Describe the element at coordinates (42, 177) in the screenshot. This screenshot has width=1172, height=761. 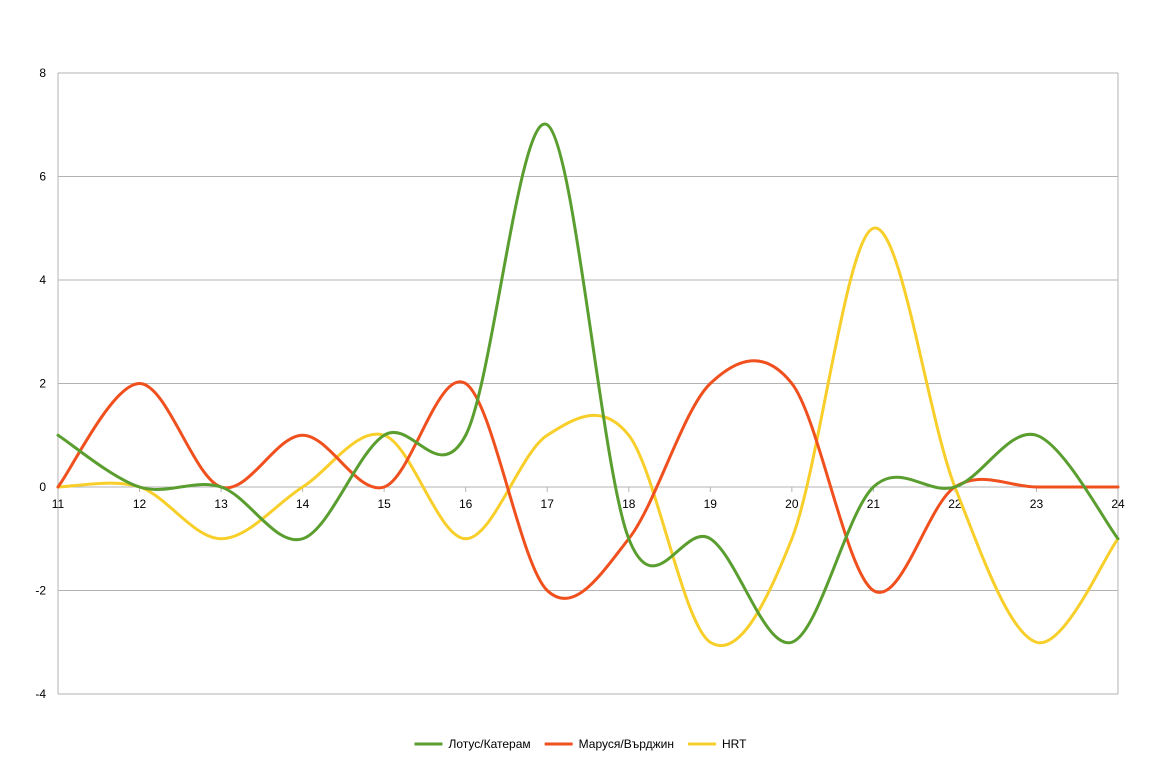
I see `y-tick-label: 6` at that location.